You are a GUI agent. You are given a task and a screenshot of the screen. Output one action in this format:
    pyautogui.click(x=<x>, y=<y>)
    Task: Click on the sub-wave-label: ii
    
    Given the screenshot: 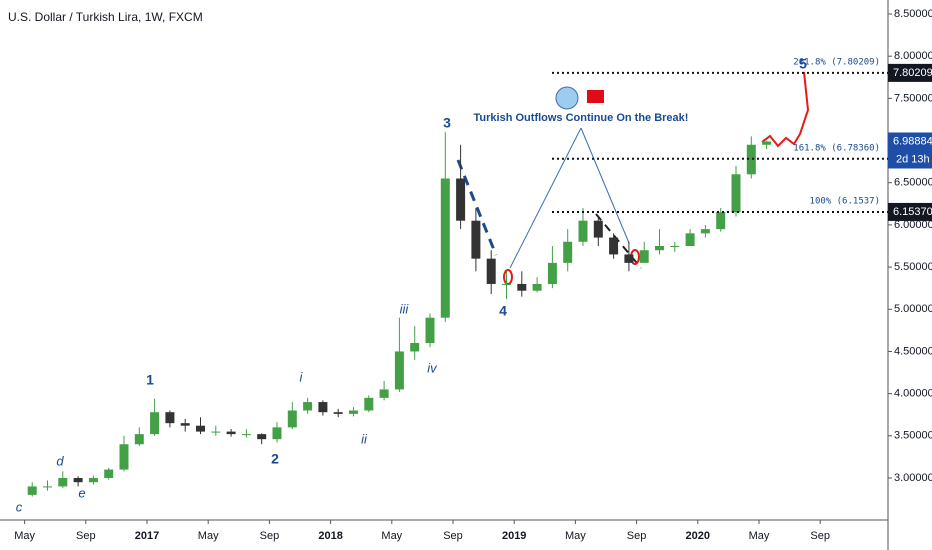 What is the action you would take?
    pyautogui.click(x=364, y=438)
    